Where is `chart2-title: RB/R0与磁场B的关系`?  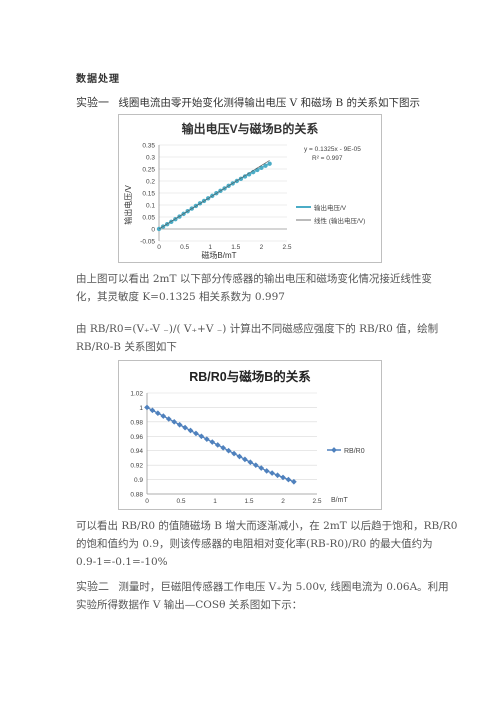
chart2-title: RB/R0与磁场B的关系 is located at coordinates (250, 376).